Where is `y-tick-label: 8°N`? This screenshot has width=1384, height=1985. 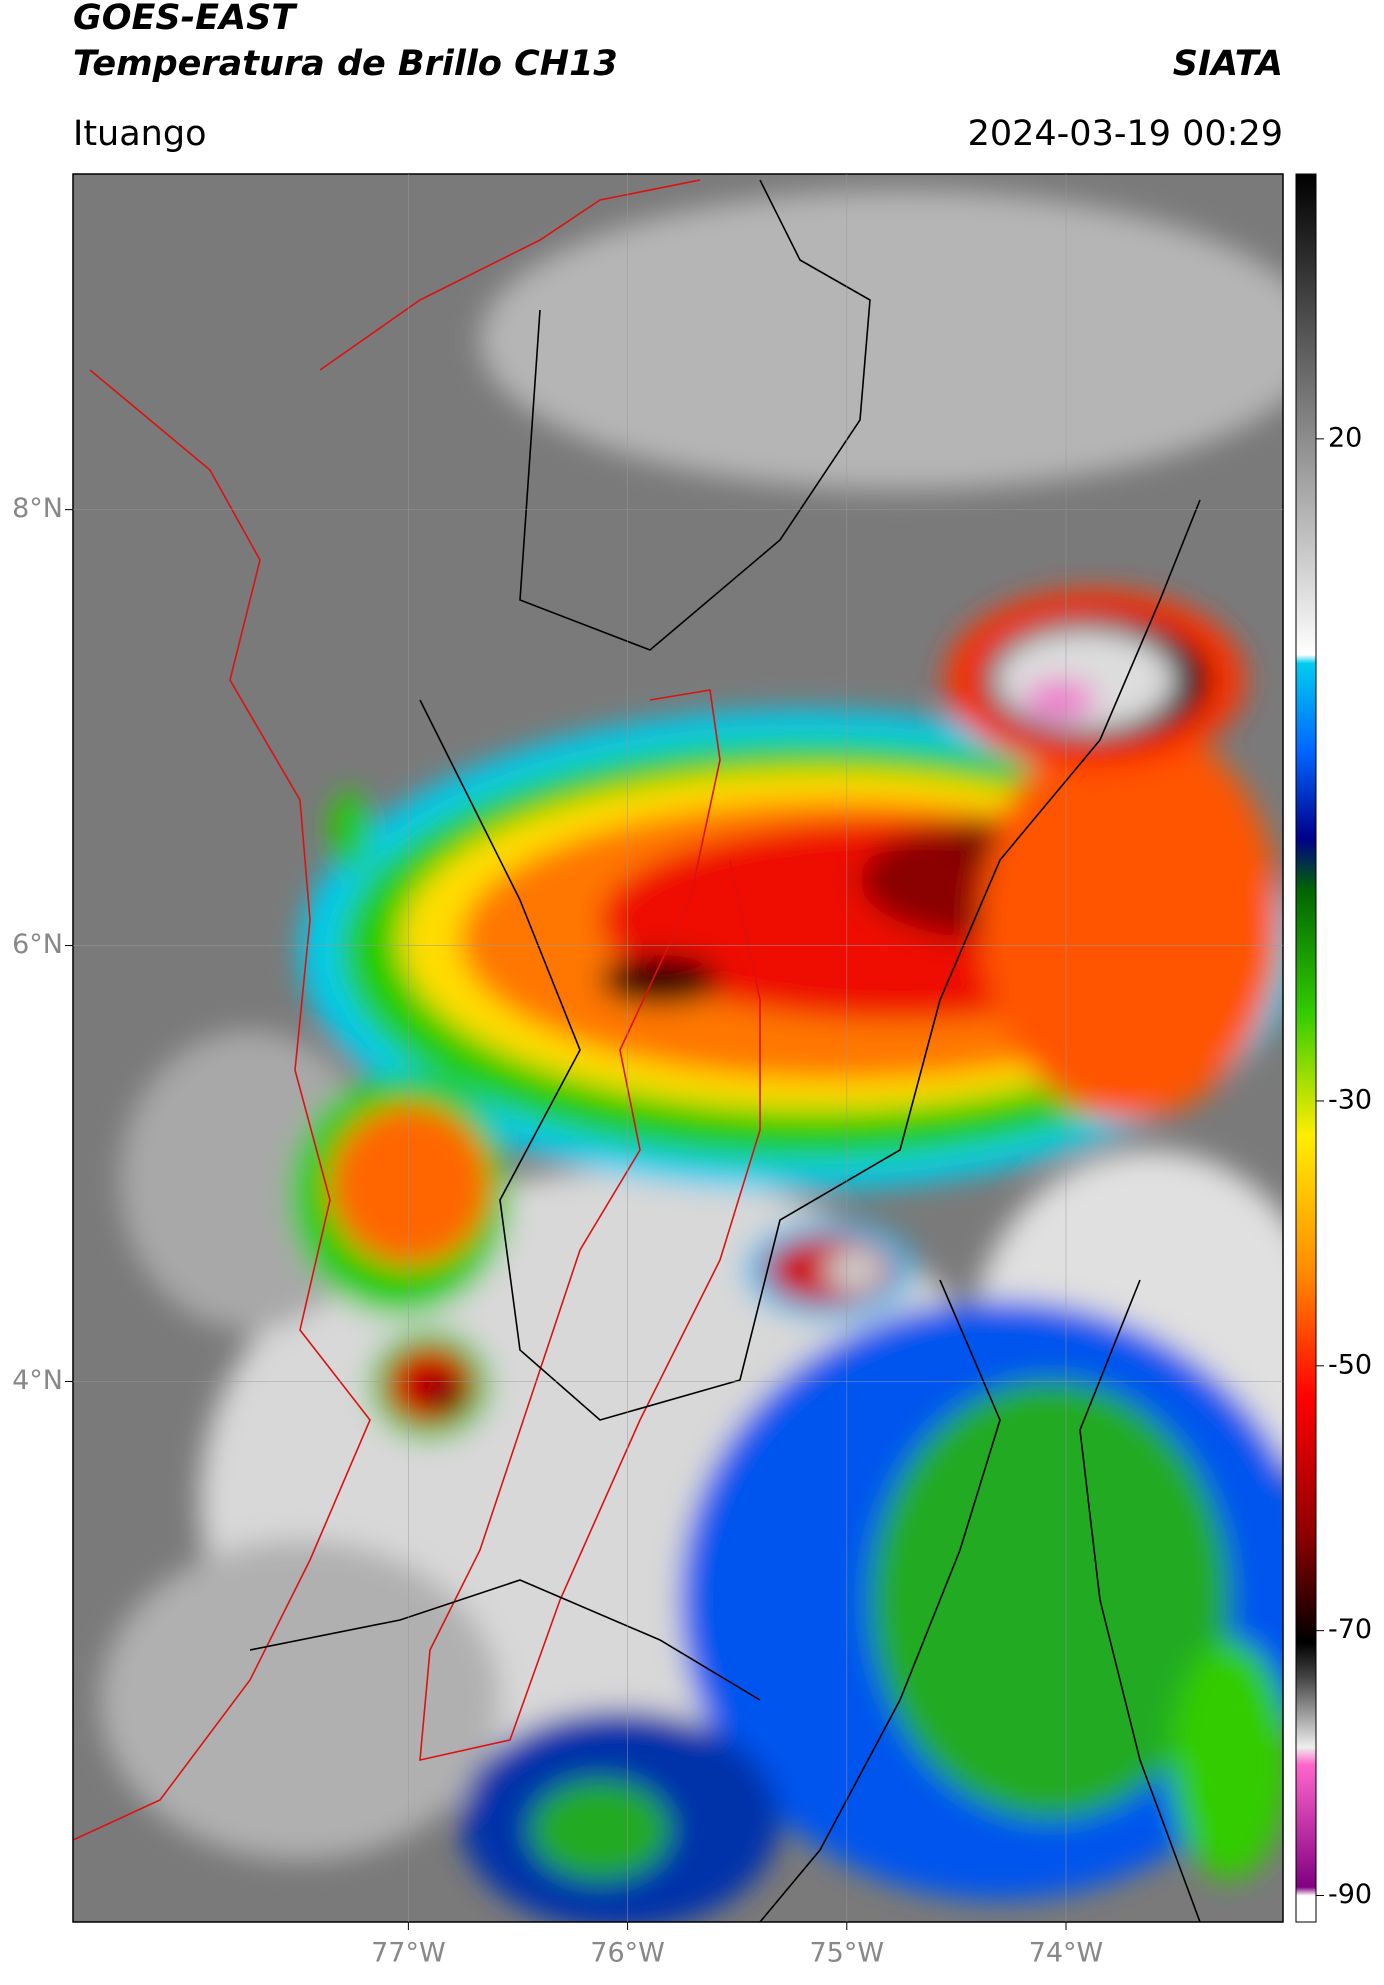 y-tick-label: 8°N is located at coordinates (37, 508).